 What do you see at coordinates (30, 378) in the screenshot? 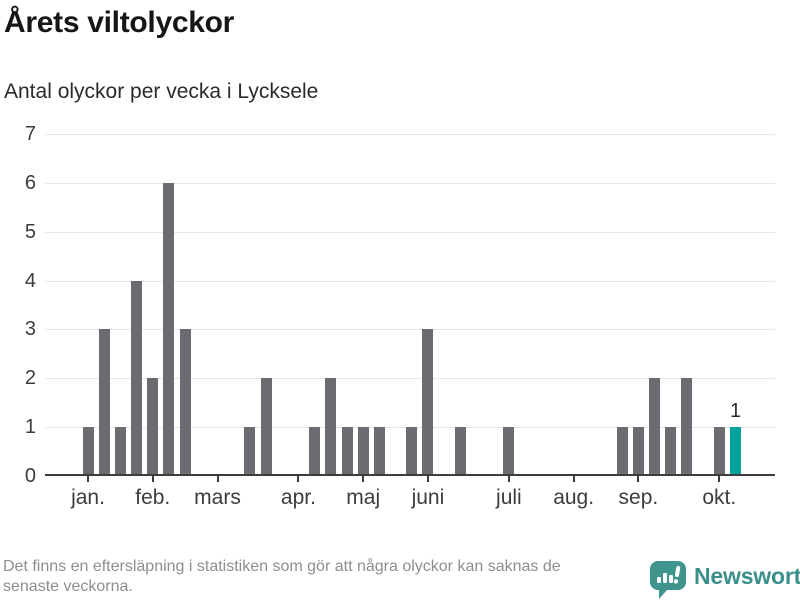
I see `y-axis-label: 2` at bounding box center [30, 378].